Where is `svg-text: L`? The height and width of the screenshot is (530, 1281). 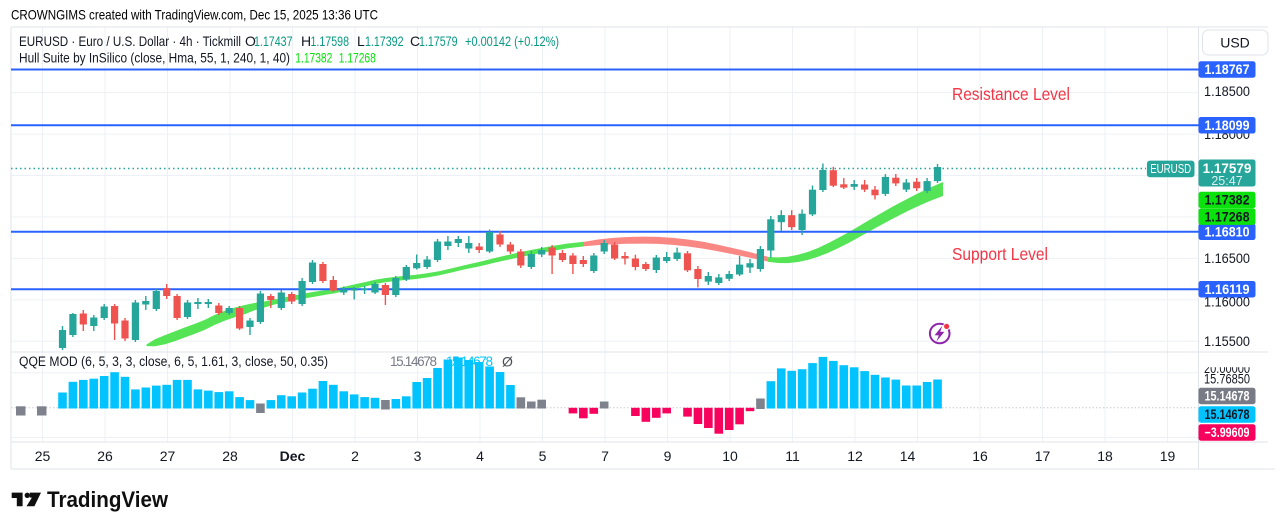 svg-text: L is located at coordinates (361, 41).